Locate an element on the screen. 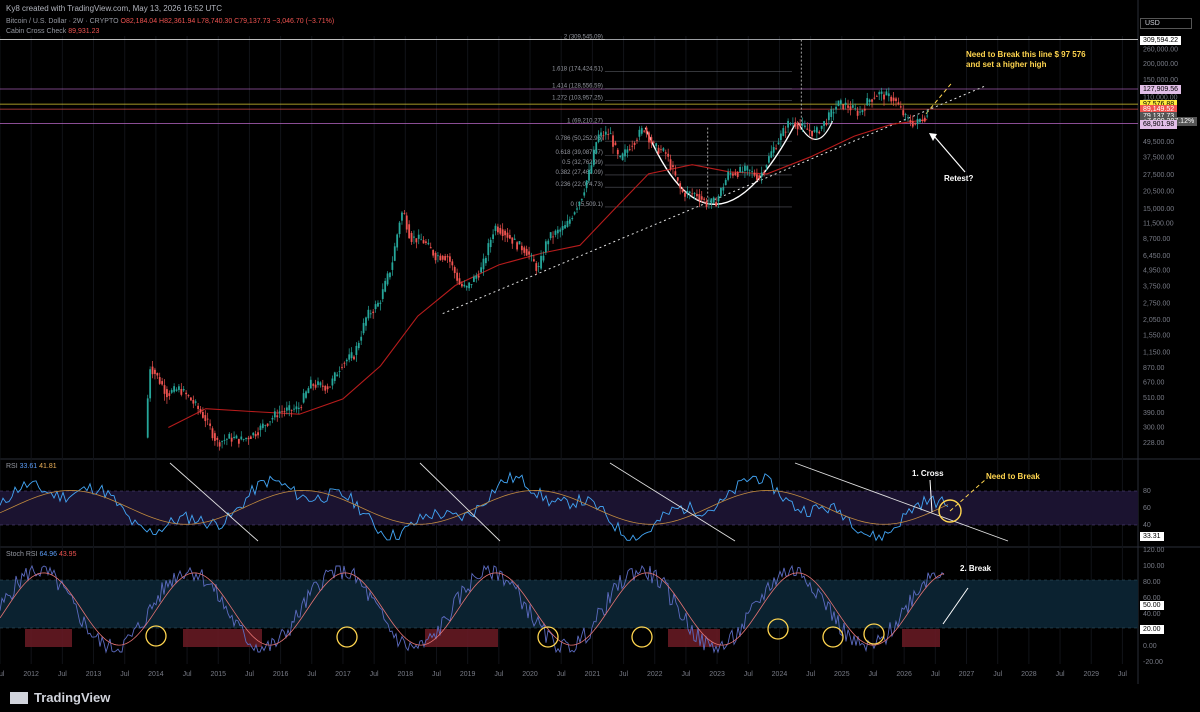 The width and height of the screenshot is (1200, 712). stoch-k-value: 64.96 is located at coordinates (48, 554).